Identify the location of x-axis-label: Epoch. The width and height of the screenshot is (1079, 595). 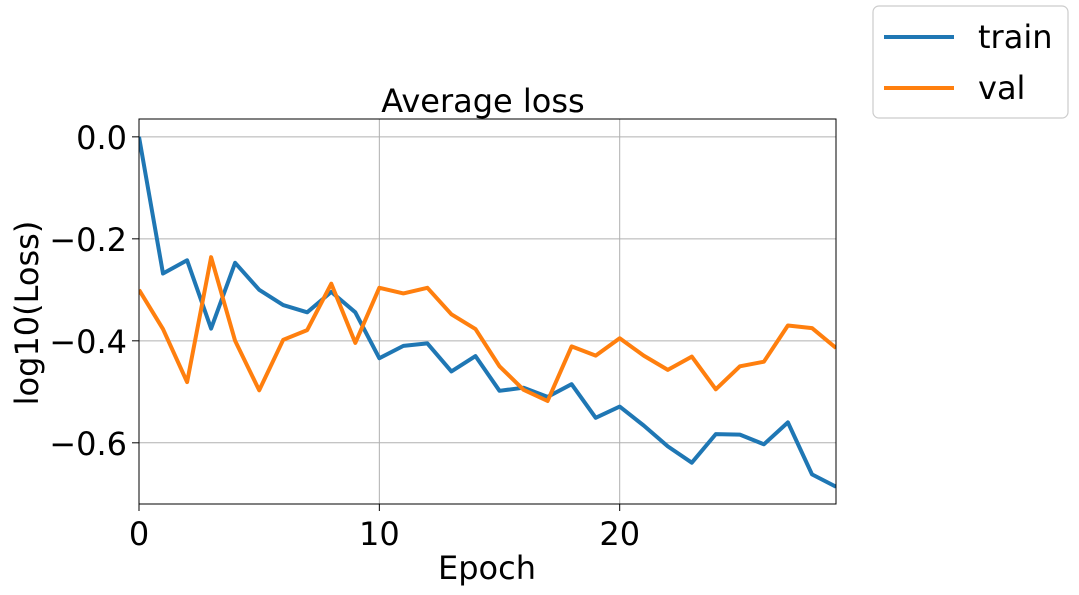
(487, 568).